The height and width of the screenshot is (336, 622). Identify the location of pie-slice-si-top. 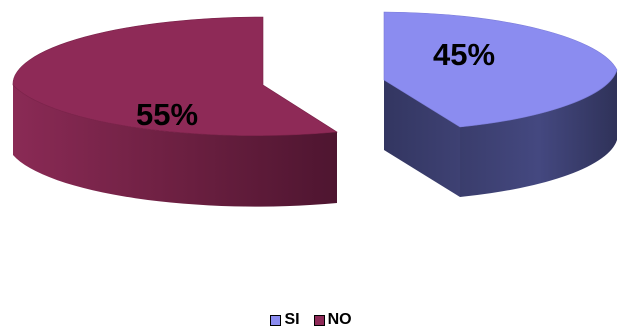
(500, 69).